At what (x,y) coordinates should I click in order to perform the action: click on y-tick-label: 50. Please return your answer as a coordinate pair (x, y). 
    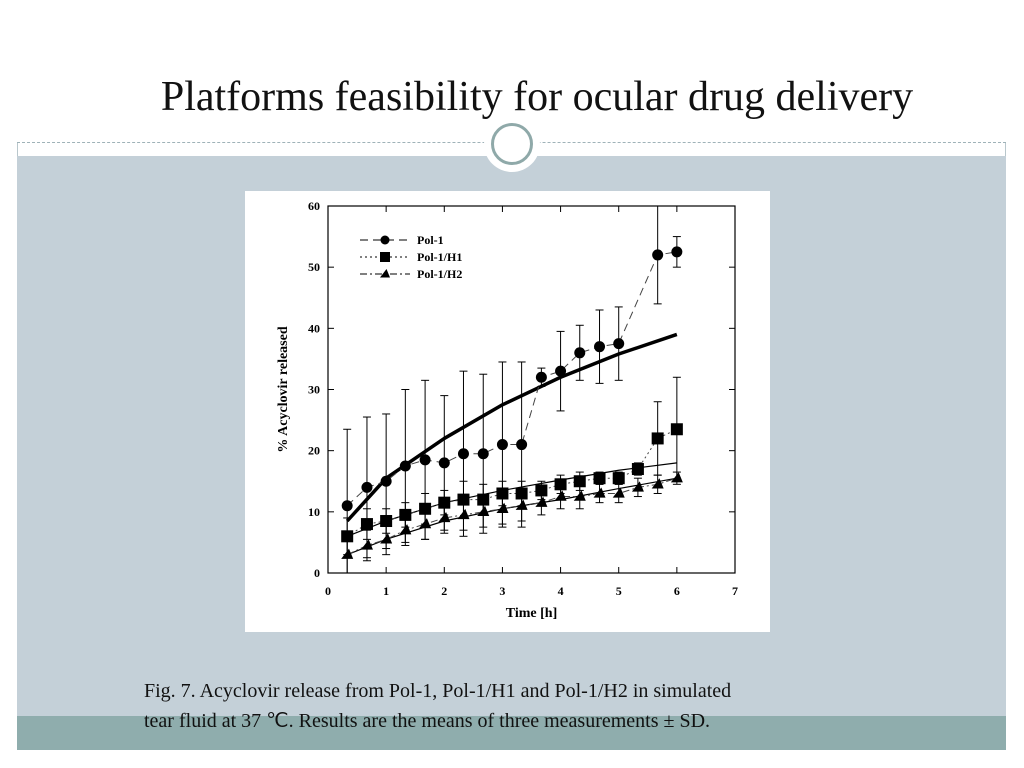
    Looking at the image, I should click on (314, 267).